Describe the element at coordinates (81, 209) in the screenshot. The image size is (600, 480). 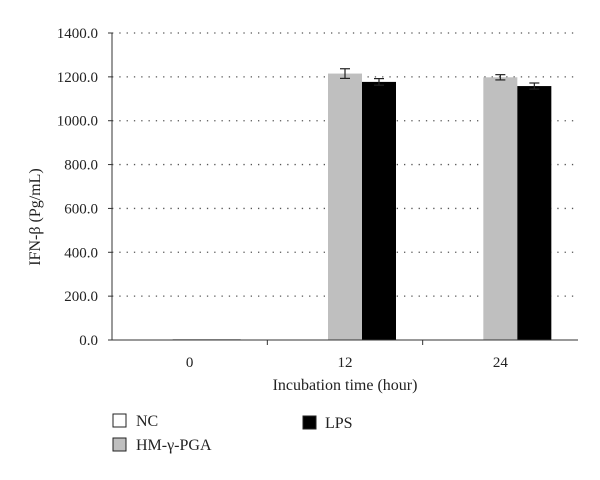
I see `y-tick-label: 600.0` at that location.